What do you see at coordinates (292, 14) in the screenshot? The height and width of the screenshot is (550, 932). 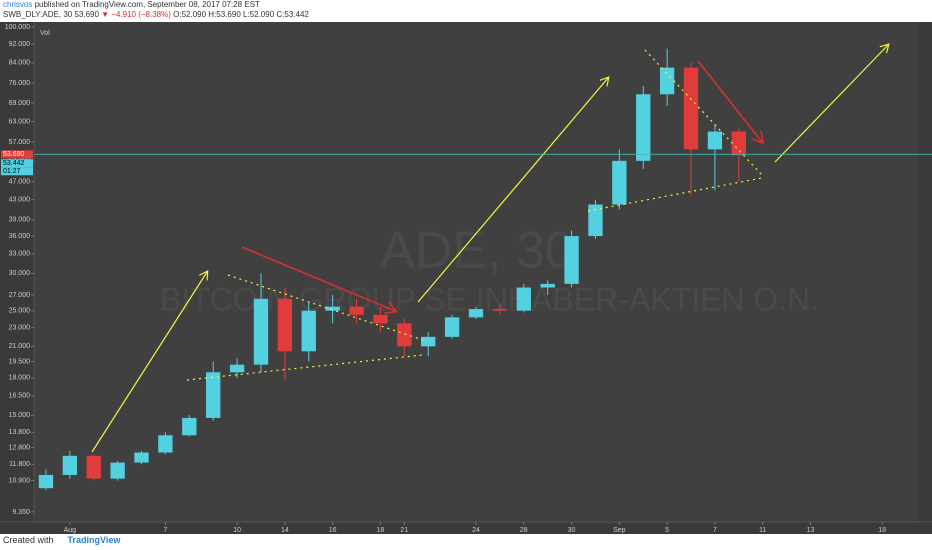 I see `close: C:53.442` at bounding box center [292, 14].